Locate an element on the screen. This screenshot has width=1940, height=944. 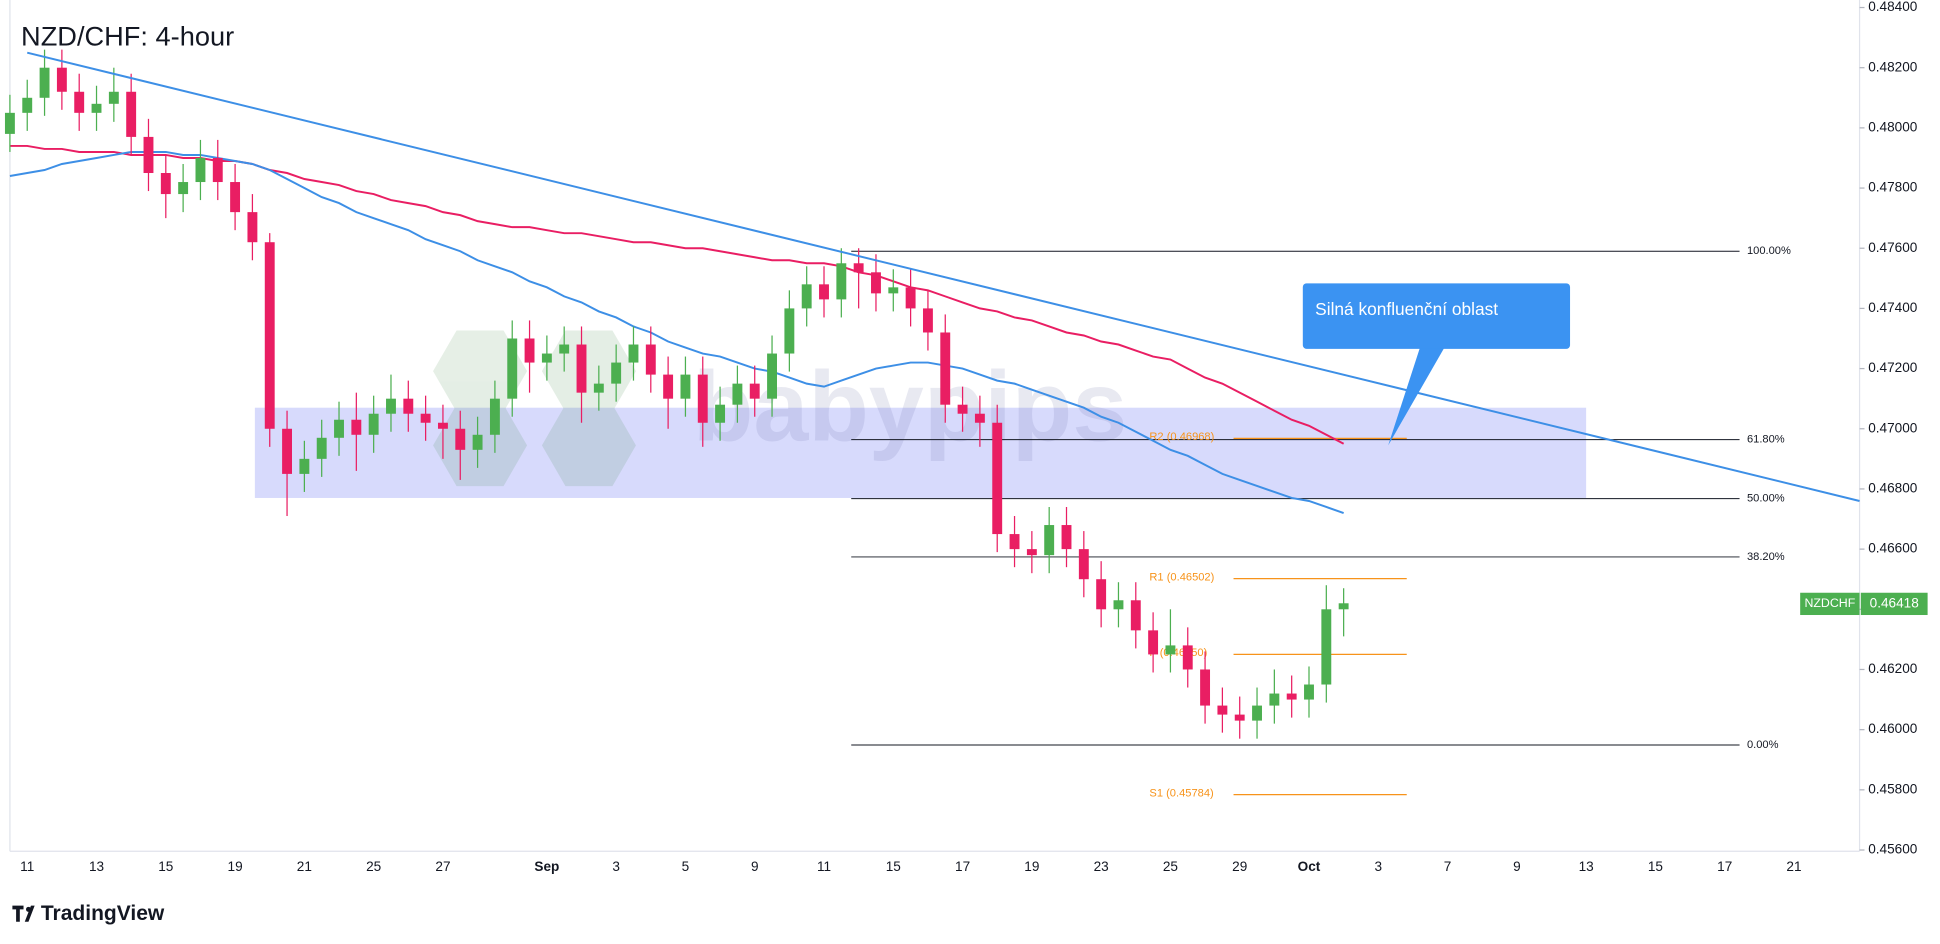
x-tick-label: 3 is located at coordinates (616, 866).